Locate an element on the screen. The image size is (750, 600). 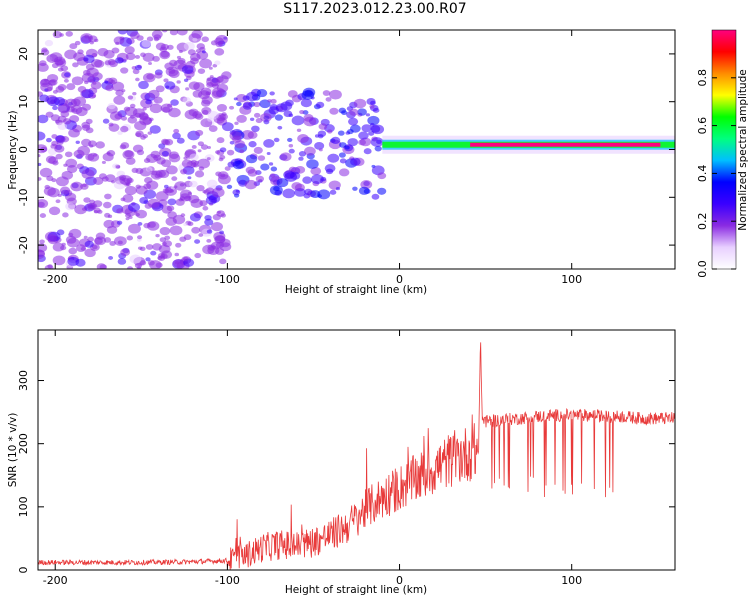
colorbar-tick-label: 0.0 is located at coordinates (702, 269).